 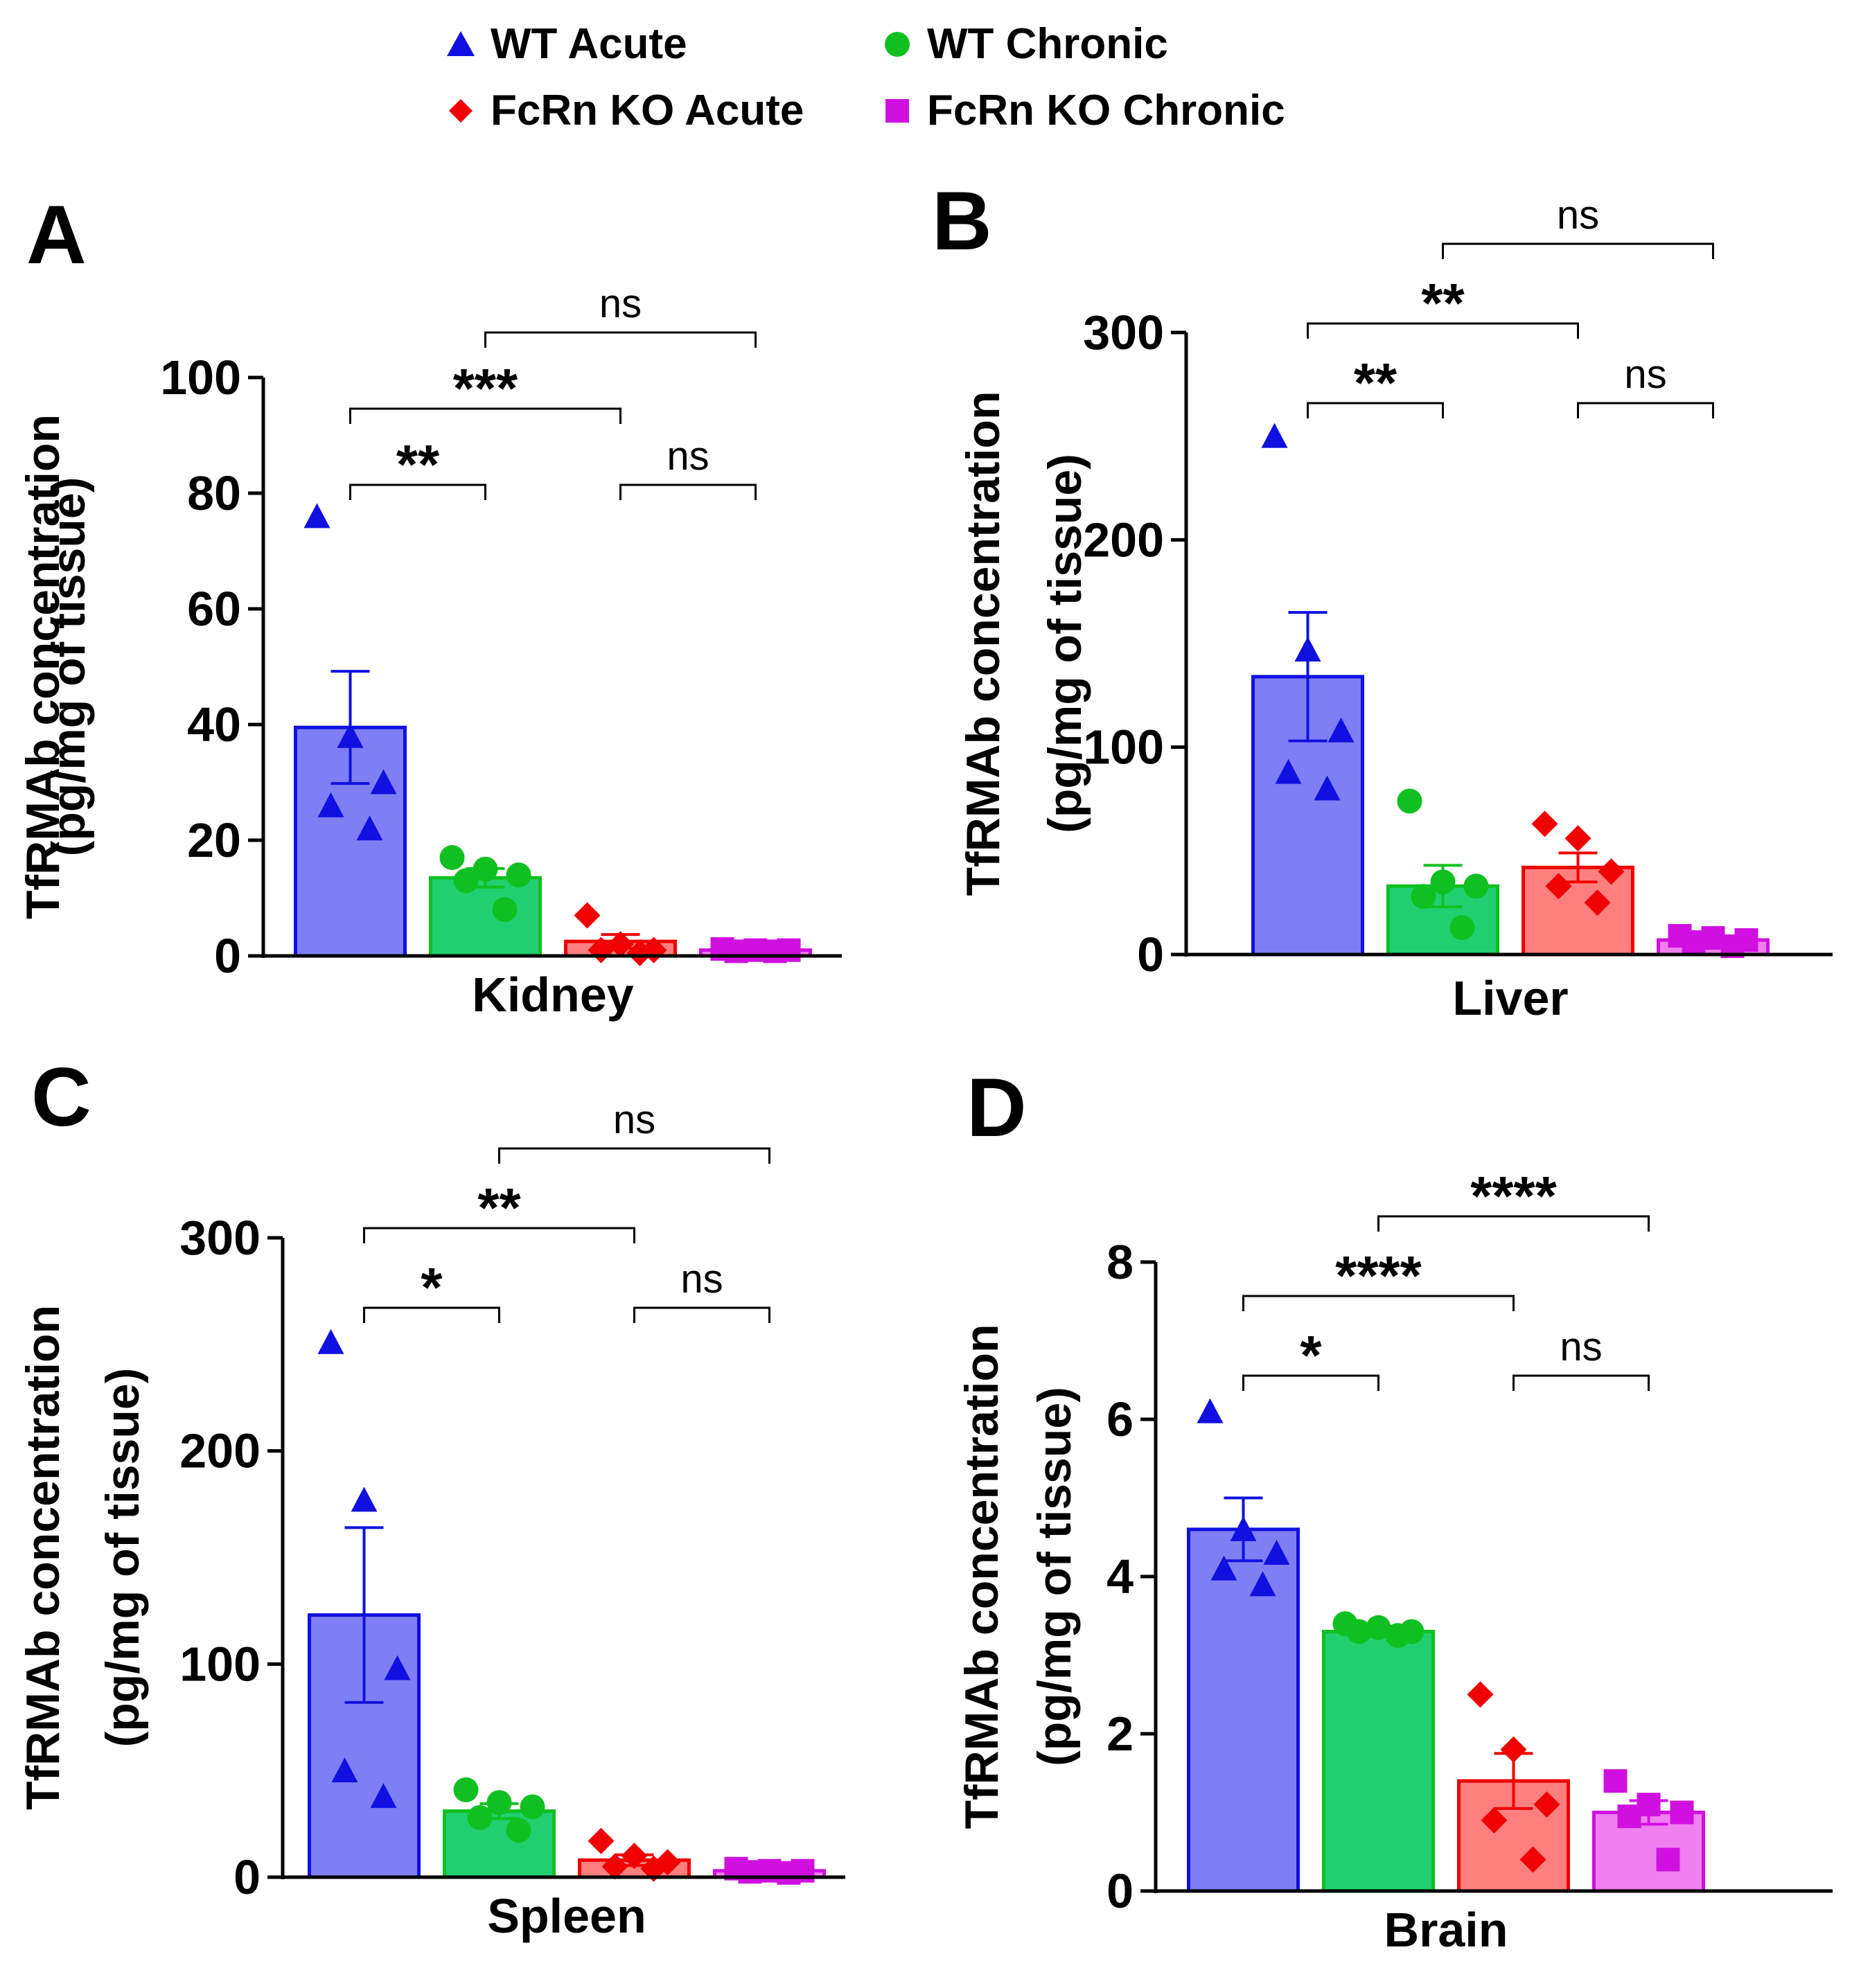 I want to click on y-tick-label: 200, so click(x=1123, y=540).